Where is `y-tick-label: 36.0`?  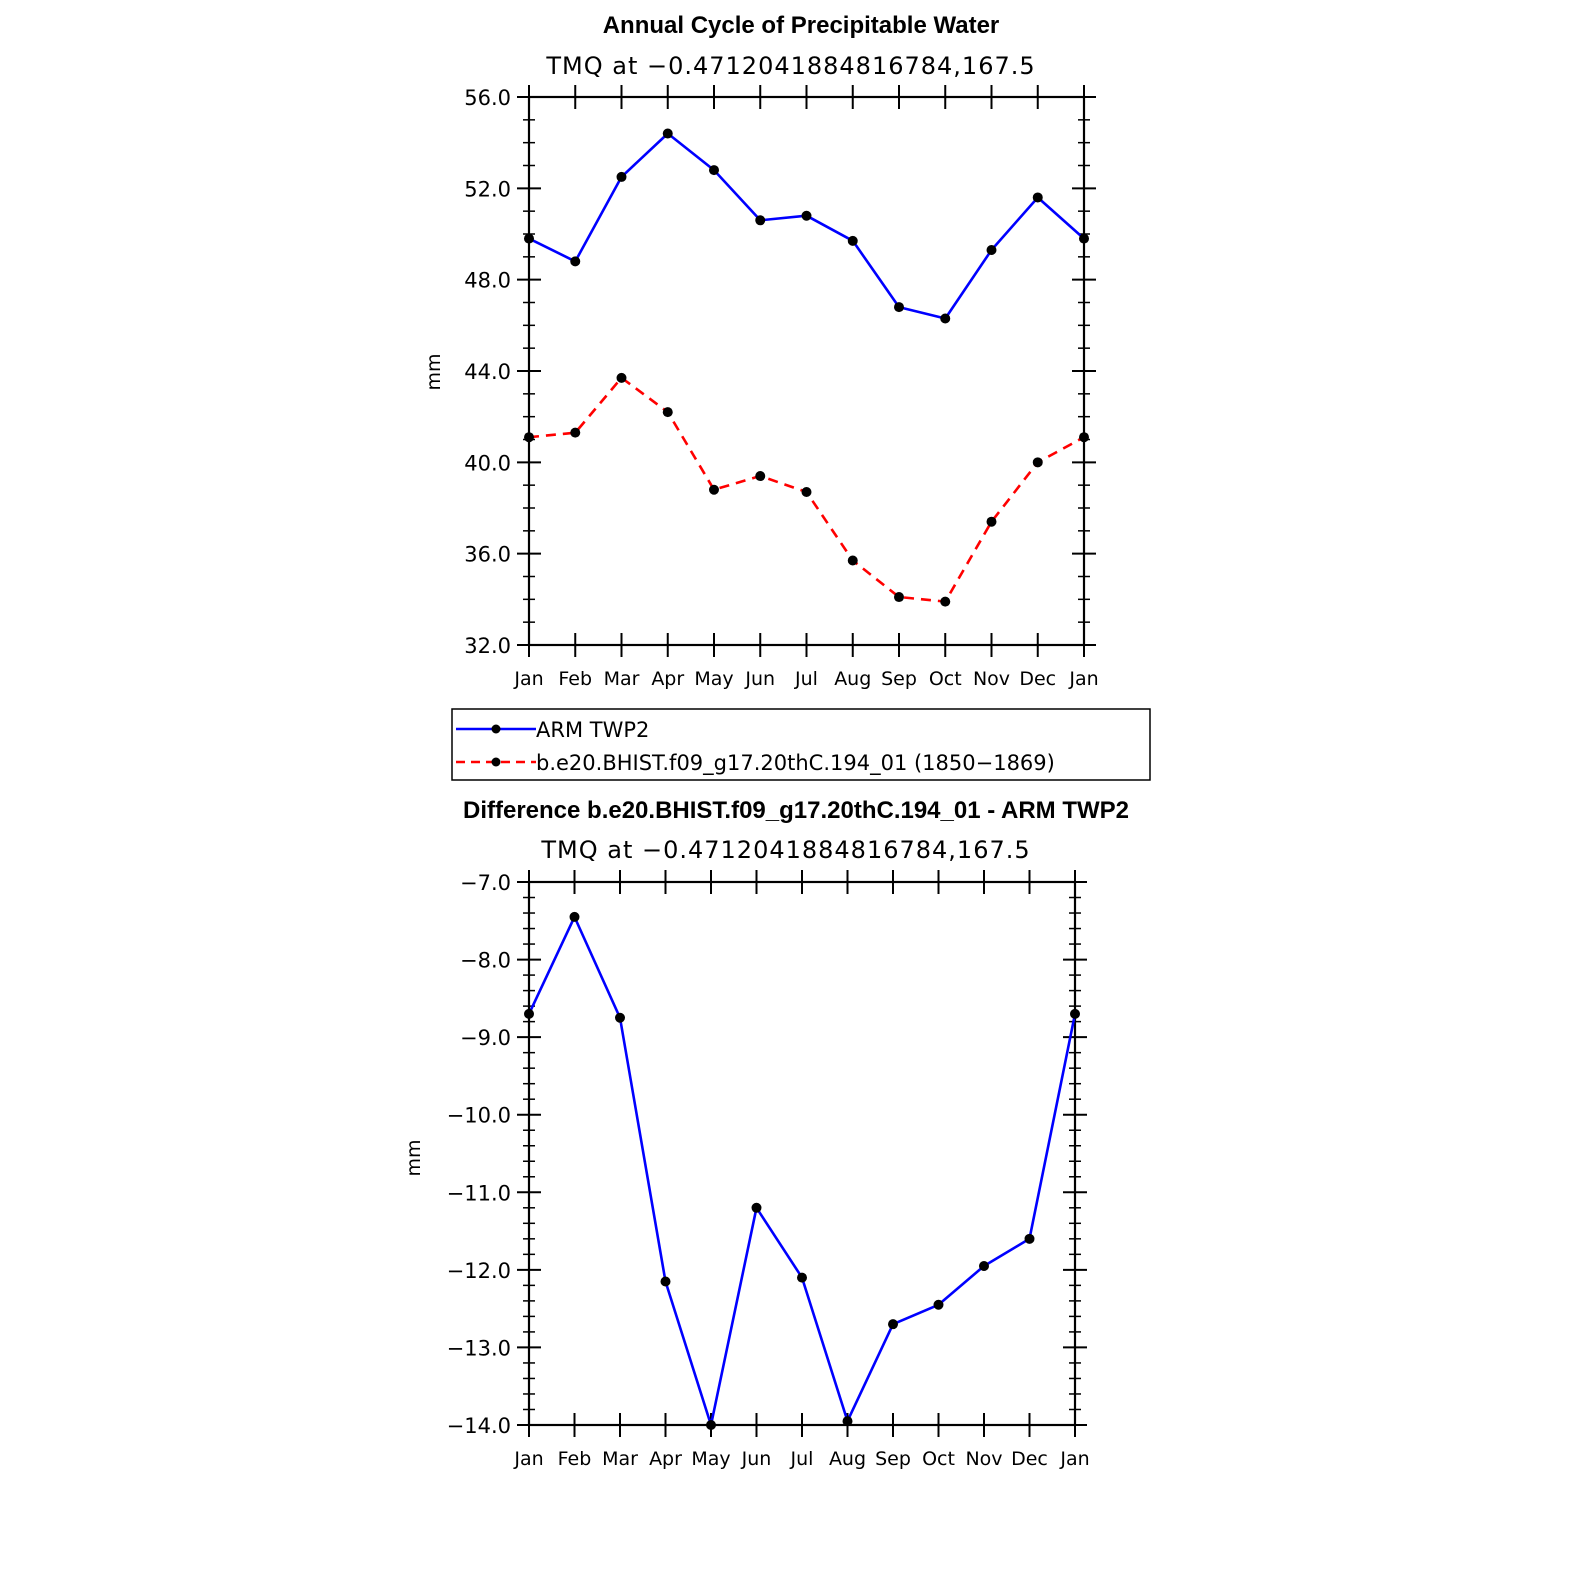 y-tick-label: 36.0 is located at coordinates (487, 555).